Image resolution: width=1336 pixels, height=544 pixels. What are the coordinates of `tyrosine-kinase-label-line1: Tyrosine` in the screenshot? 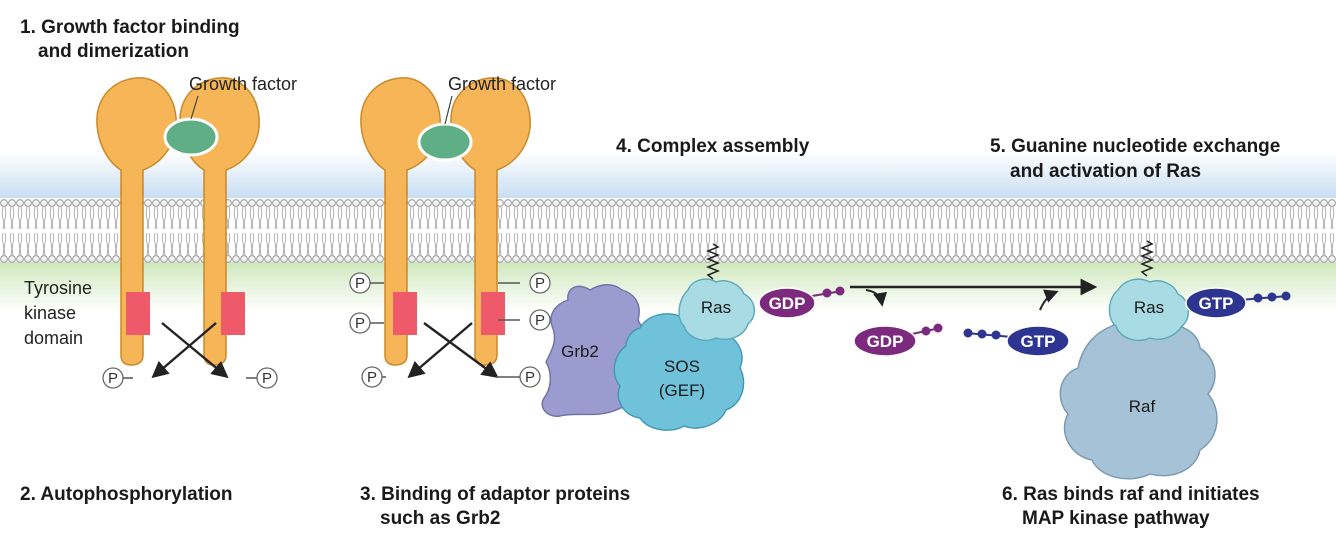 It's located at (58, 288).